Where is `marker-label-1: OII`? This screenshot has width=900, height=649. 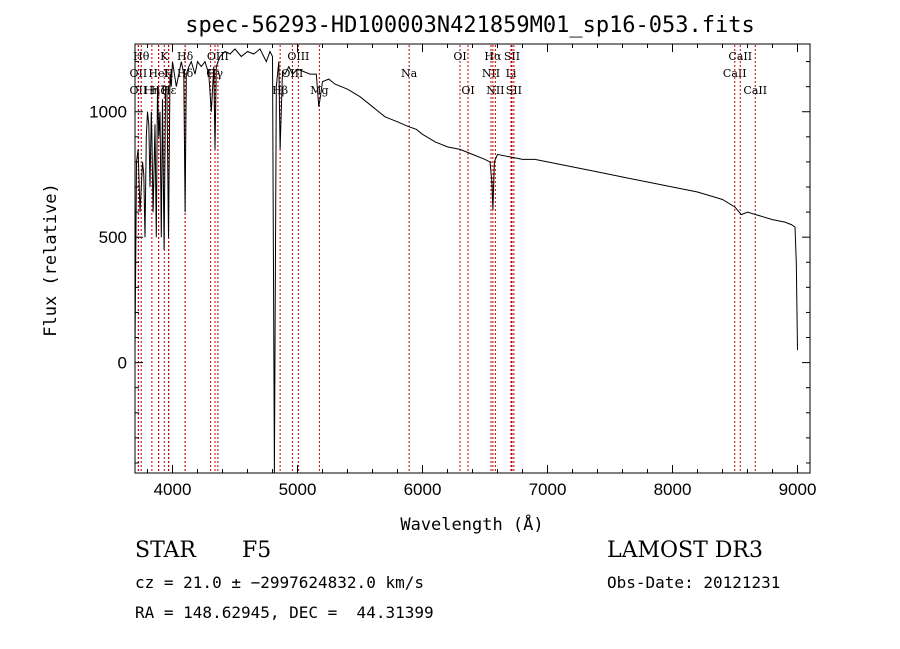
marker-label-1: OII is located at coordinates (139, 73).